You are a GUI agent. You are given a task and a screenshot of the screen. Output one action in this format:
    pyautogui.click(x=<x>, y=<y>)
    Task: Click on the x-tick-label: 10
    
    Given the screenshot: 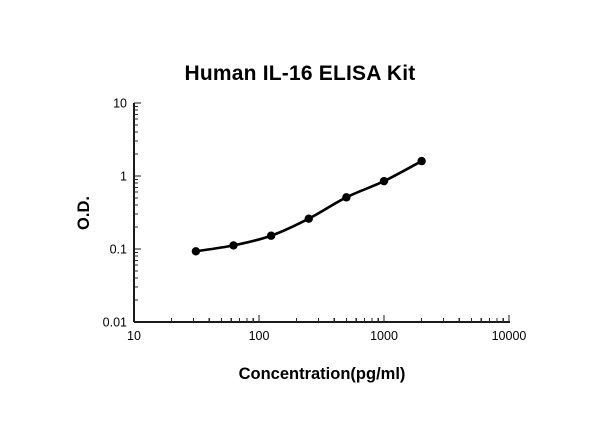 What is the action you would take?
    pyautogui.click(x=134, y=336)
    